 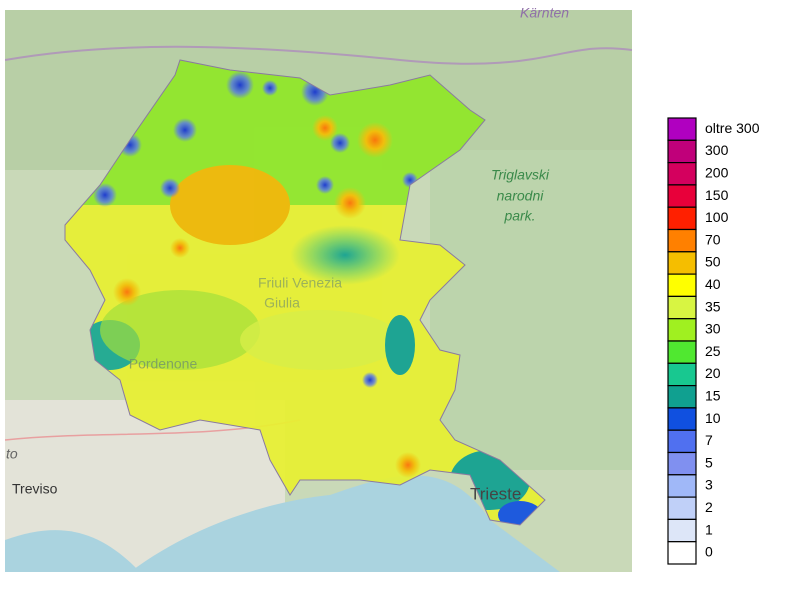 I want to click on legend-label: 7, so click(x=709, y=440).